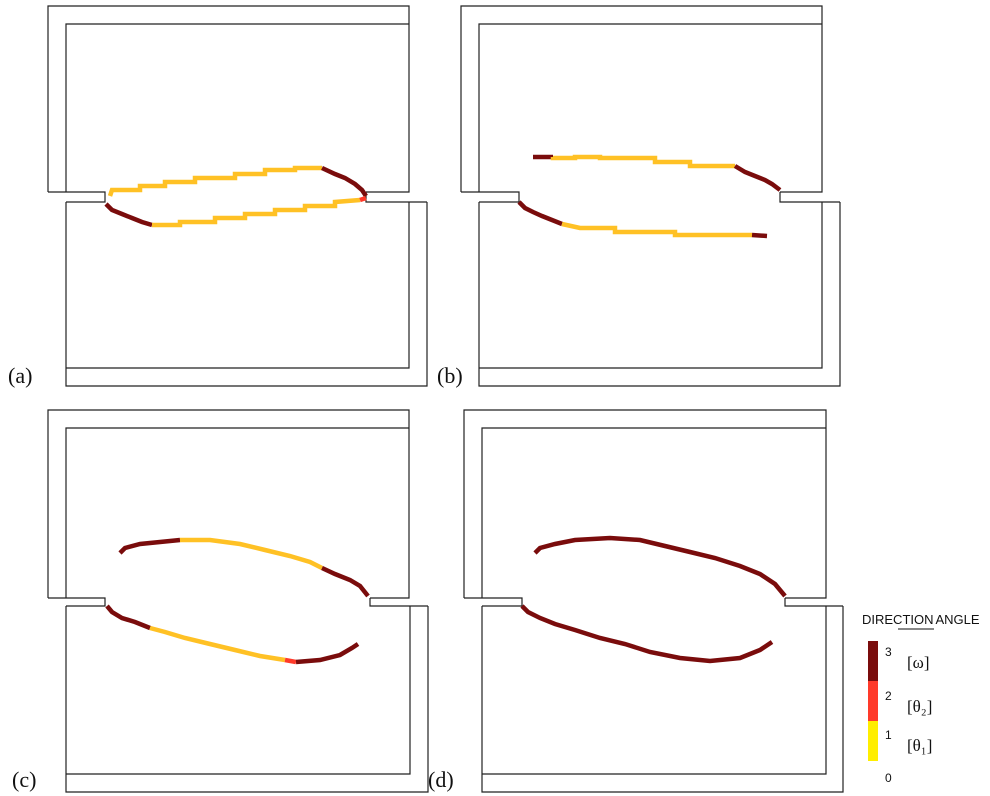 This screenshot has height=796, width=990. I want to click on legend-symbol-theta2: [θ₂], so click(919, 706).